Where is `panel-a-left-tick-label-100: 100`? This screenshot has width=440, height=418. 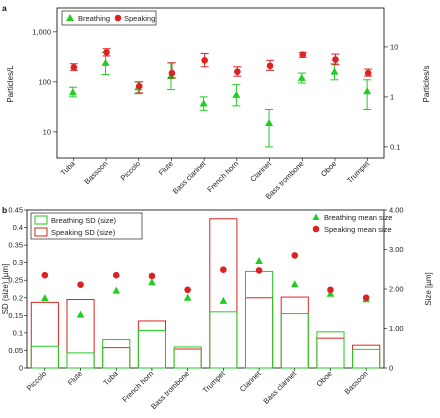
panel-a-left-tick-label-100: 100 is located at coordinates (44, 81).